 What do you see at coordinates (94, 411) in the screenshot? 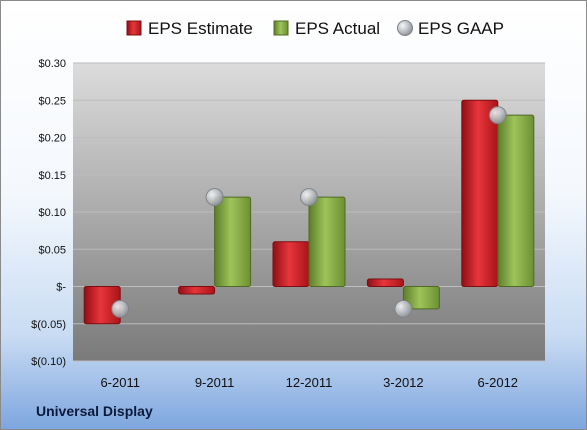
I see `company-name: Universal Display` at bounding box center [94, 411].